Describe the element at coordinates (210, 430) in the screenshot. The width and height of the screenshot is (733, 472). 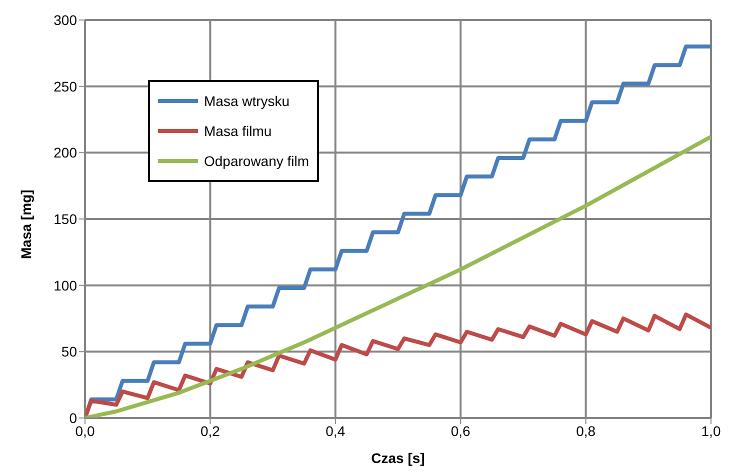
I see `x-tick-label: 0,2` at that location.